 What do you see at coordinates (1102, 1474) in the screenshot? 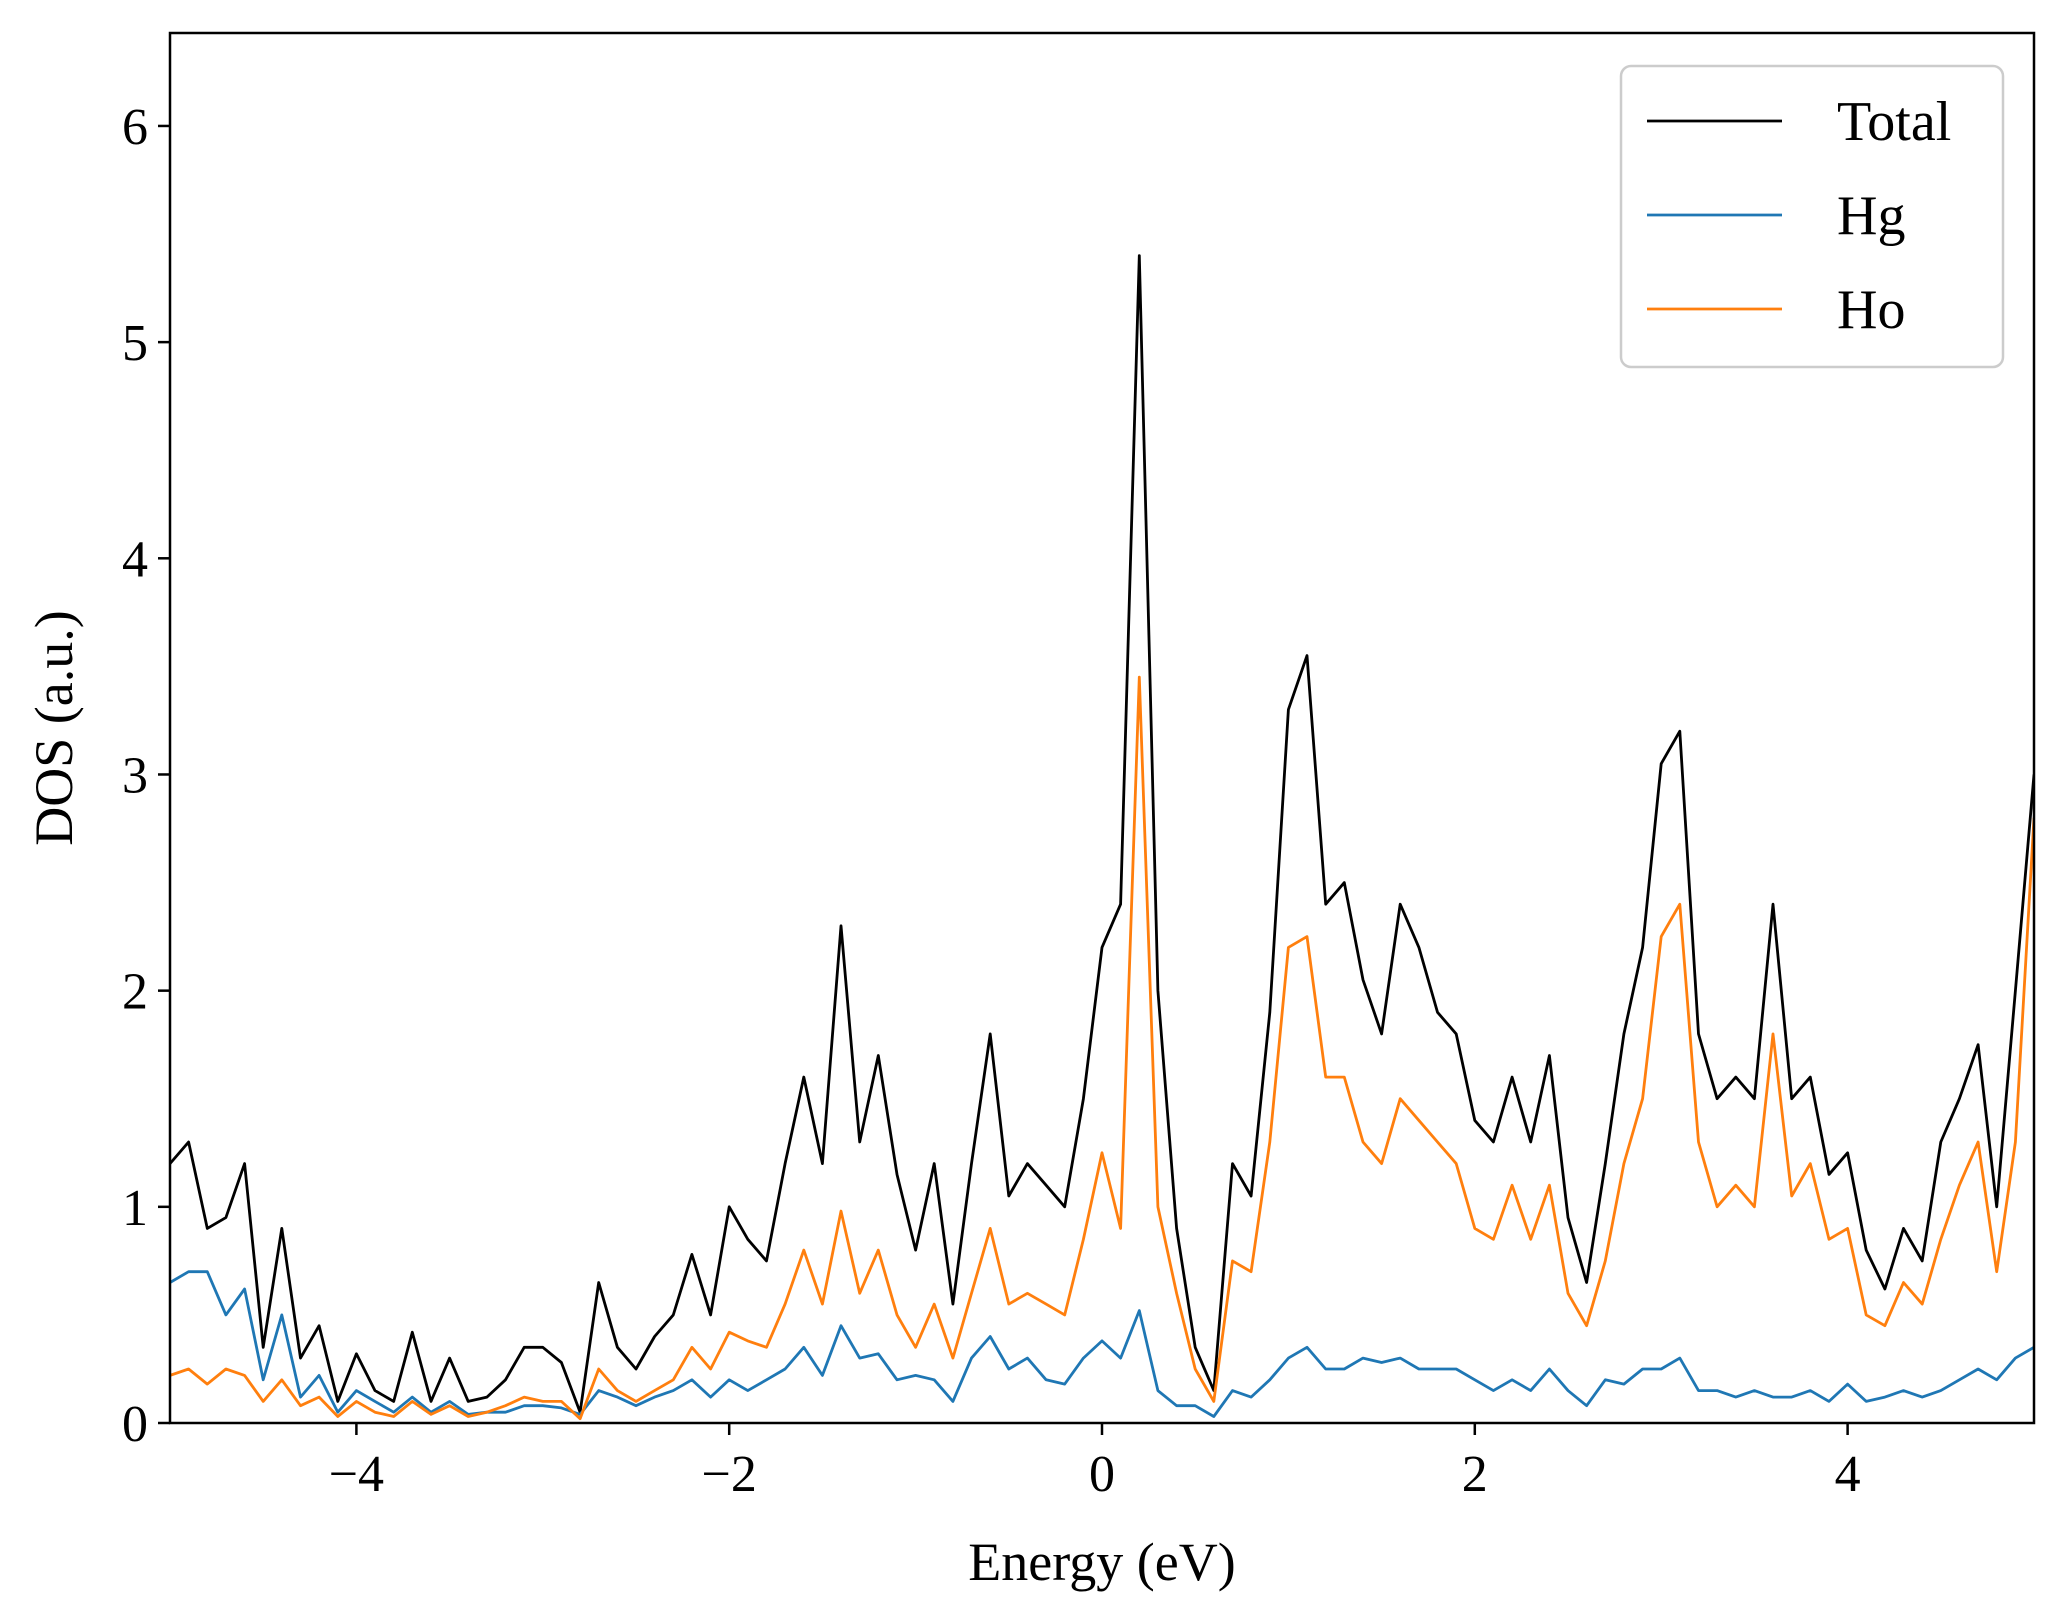
I see `x-tick-label: 0` at bounding box center [1102, 1474].